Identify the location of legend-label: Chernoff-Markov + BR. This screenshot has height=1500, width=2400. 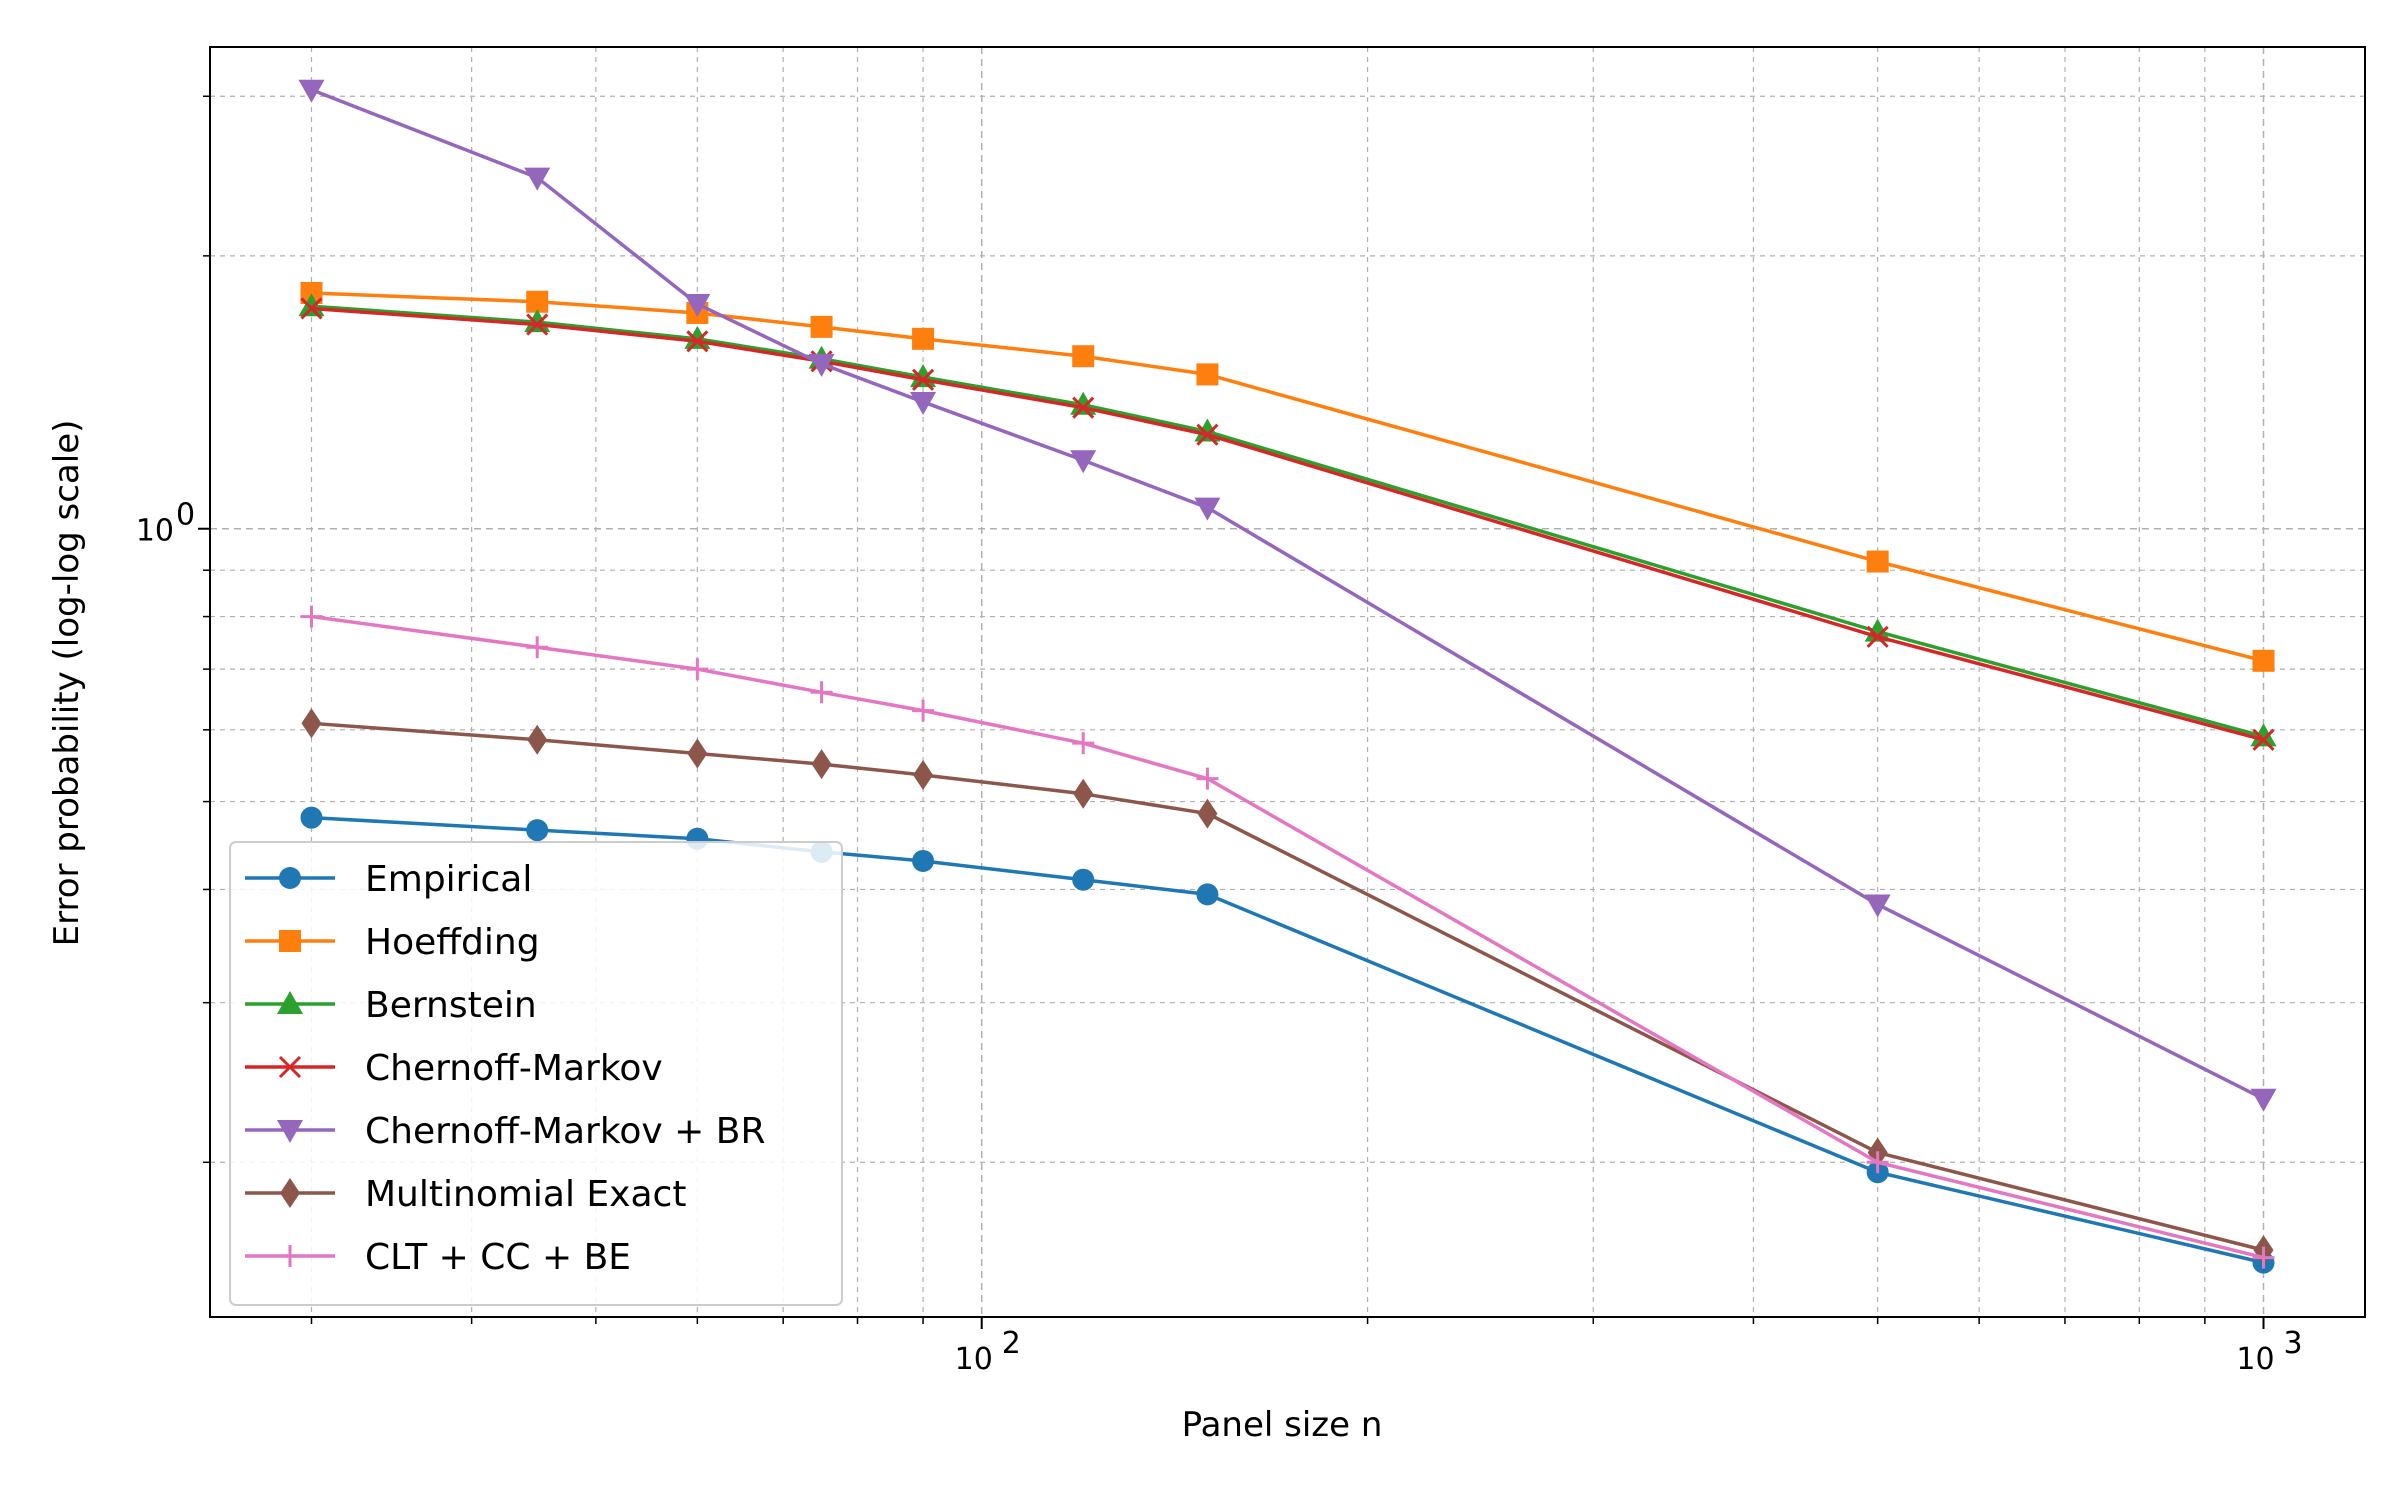
(565, 1131).